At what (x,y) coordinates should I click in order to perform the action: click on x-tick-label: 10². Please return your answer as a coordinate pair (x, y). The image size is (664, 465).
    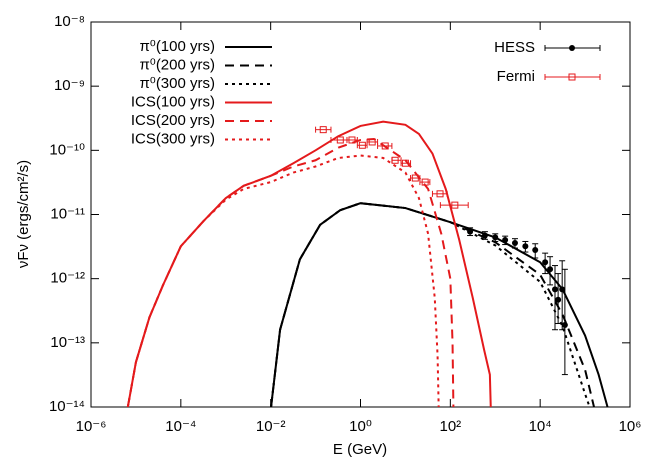
    Looking at the image, I should click on (450, 426).